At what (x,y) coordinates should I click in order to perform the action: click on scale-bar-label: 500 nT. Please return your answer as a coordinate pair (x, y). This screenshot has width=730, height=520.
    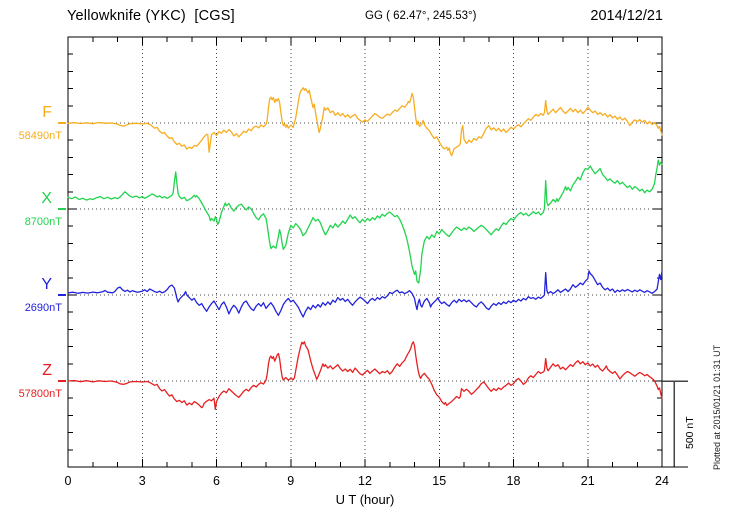
    Looking at the image, I should click on (690, 432).